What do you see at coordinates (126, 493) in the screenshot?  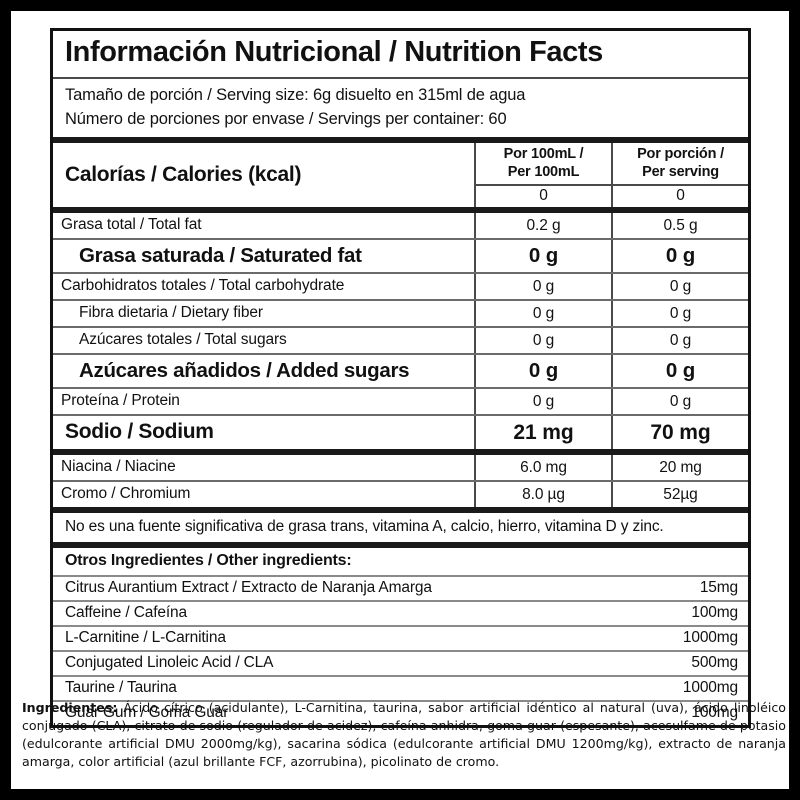 I see `micronutrient-name: Cromo / Chromium` at bounding box center [126, 493].